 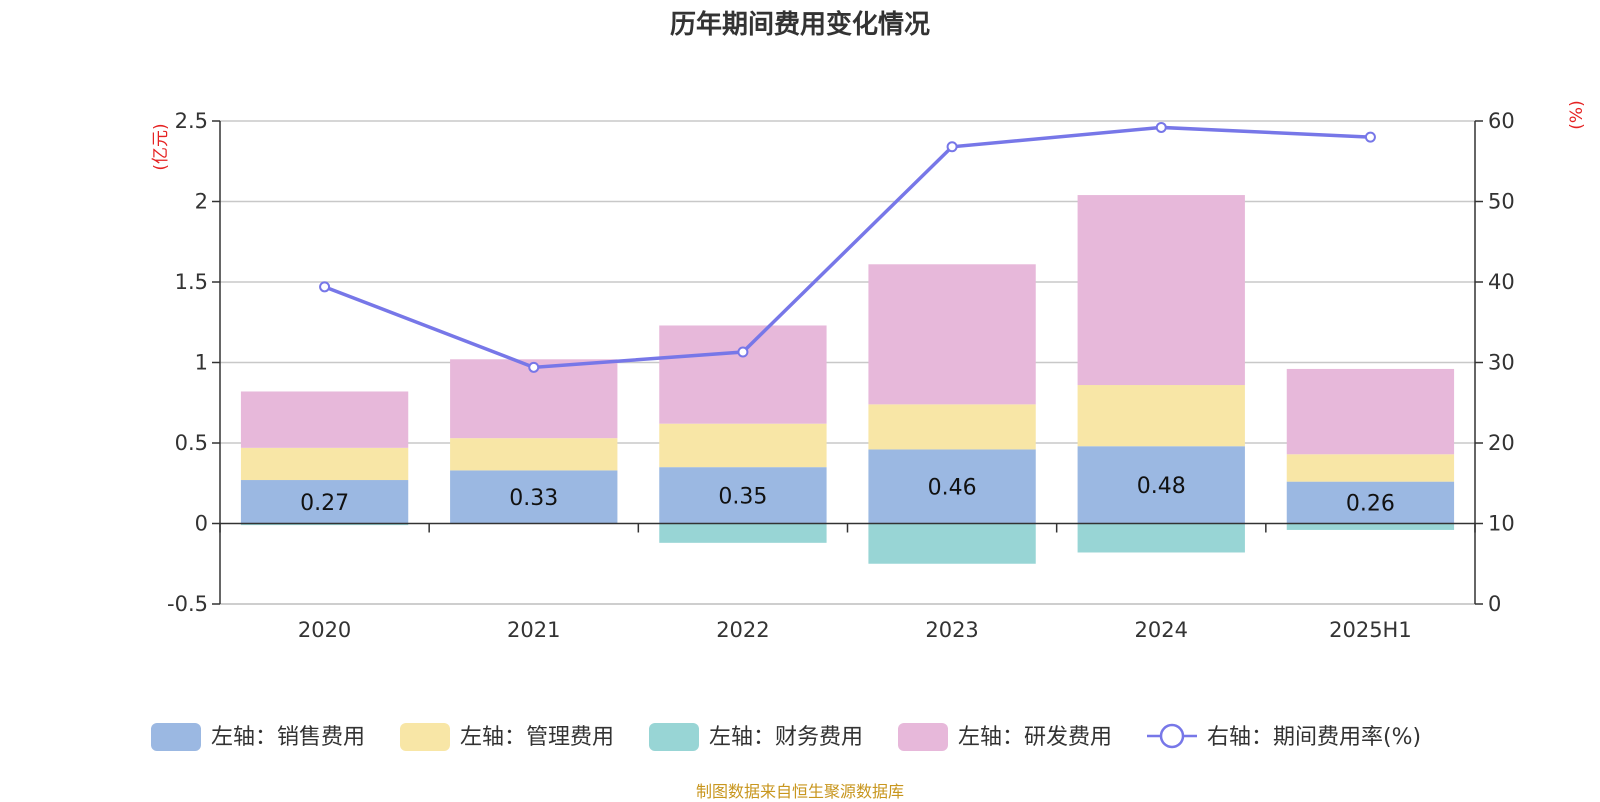 What do you see at coordinates (1501, 202) in the screenshot?
I see `right-tick-label: 50` at bounding box center [1501, 202].